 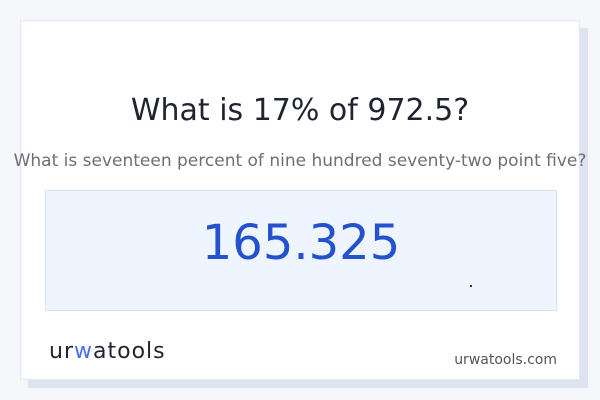 I want to click on page-title: What is 17% of 972.5?, so click(x=300, y=110).